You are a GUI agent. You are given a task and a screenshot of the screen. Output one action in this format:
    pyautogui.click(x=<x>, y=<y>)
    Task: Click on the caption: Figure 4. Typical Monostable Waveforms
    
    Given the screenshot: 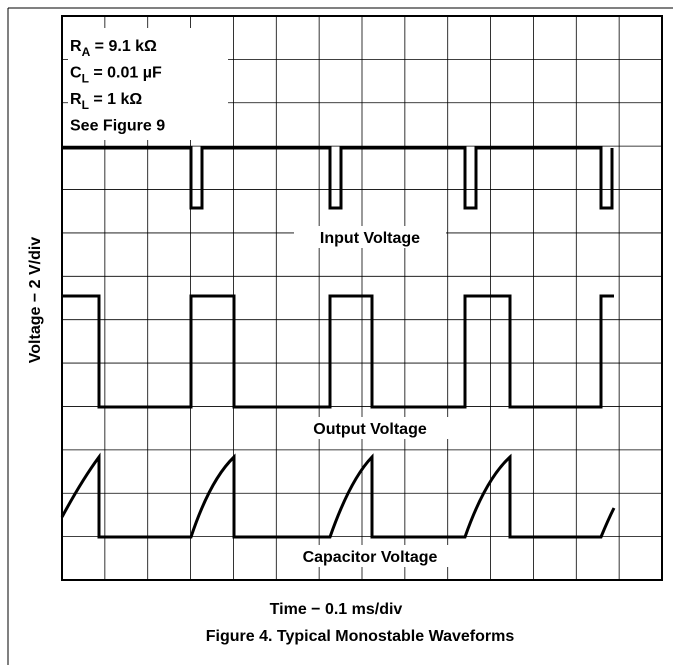 What is the action you would take?
    pyautogui.click(x=360, y=636)
    